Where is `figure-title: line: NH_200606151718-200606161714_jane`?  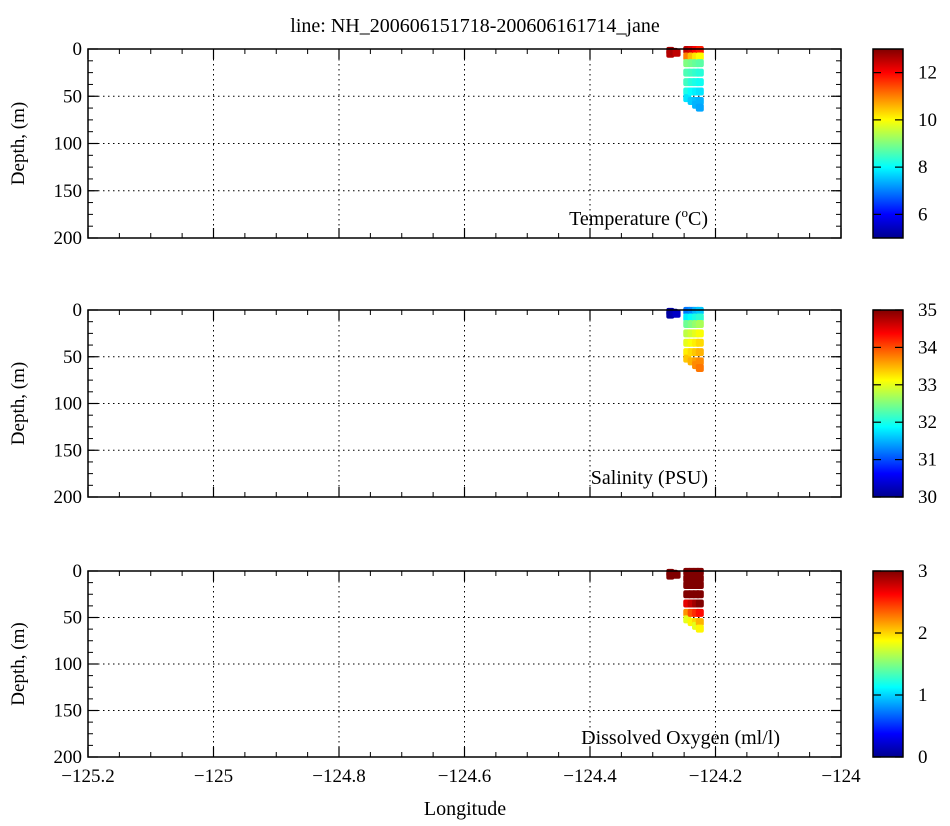
figure-title: line: NH_200606151718-200606161714_jane is located at coordinates (475, 26).